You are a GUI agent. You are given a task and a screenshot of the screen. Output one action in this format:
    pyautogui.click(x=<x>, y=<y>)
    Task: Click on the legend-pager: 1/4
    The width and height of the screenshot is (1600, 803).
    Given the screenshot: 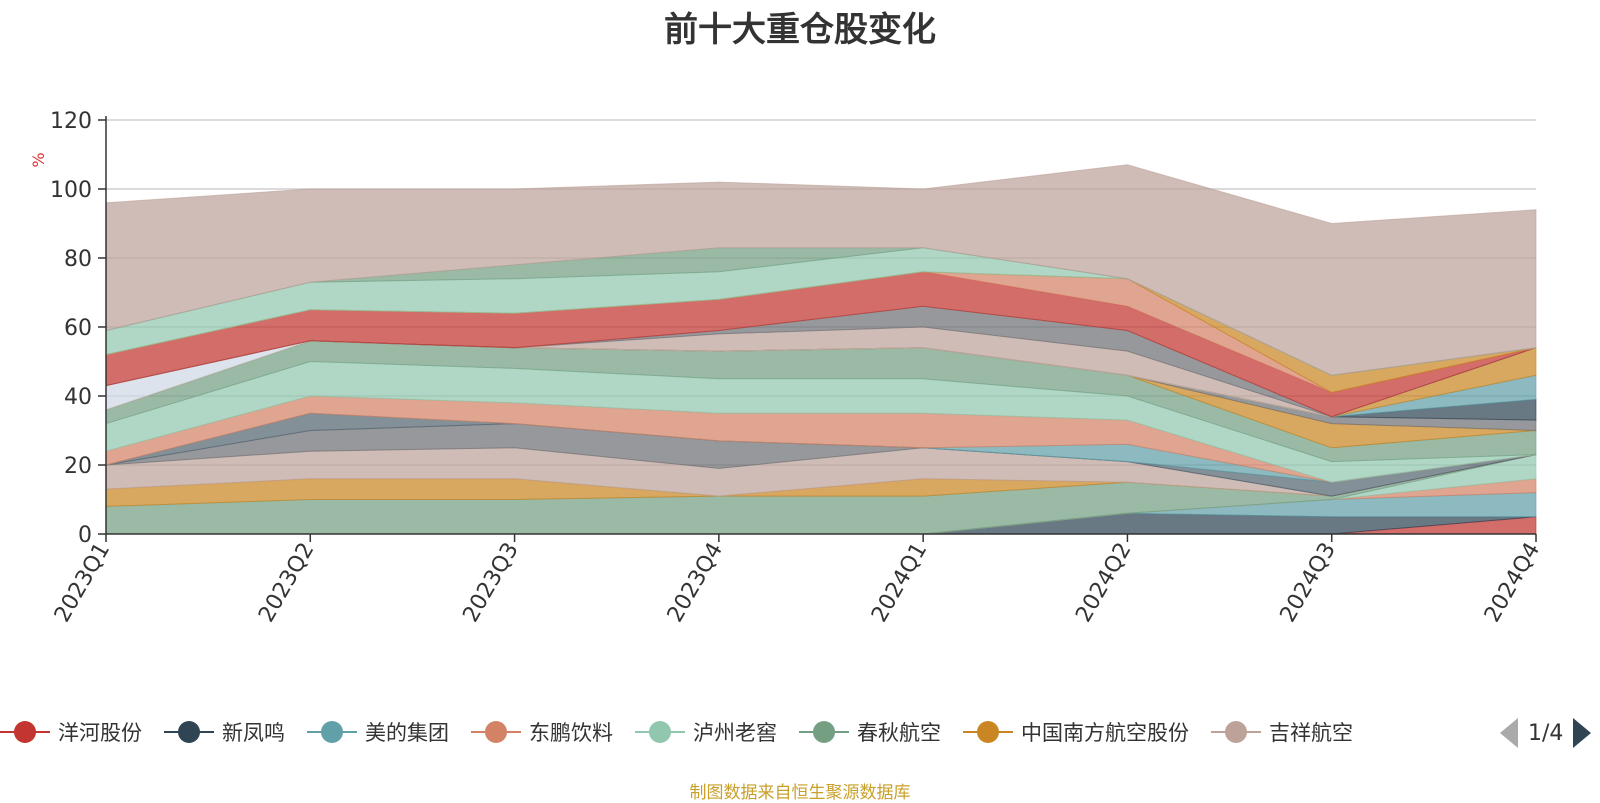 What is the action you would take?
    pyautogui.click(x=1546, y=733)
    